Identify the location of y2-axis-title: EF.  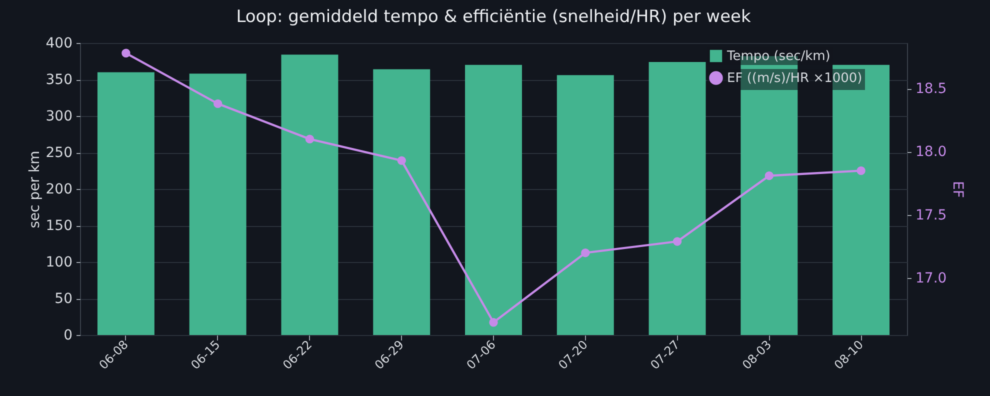
(958, 189).